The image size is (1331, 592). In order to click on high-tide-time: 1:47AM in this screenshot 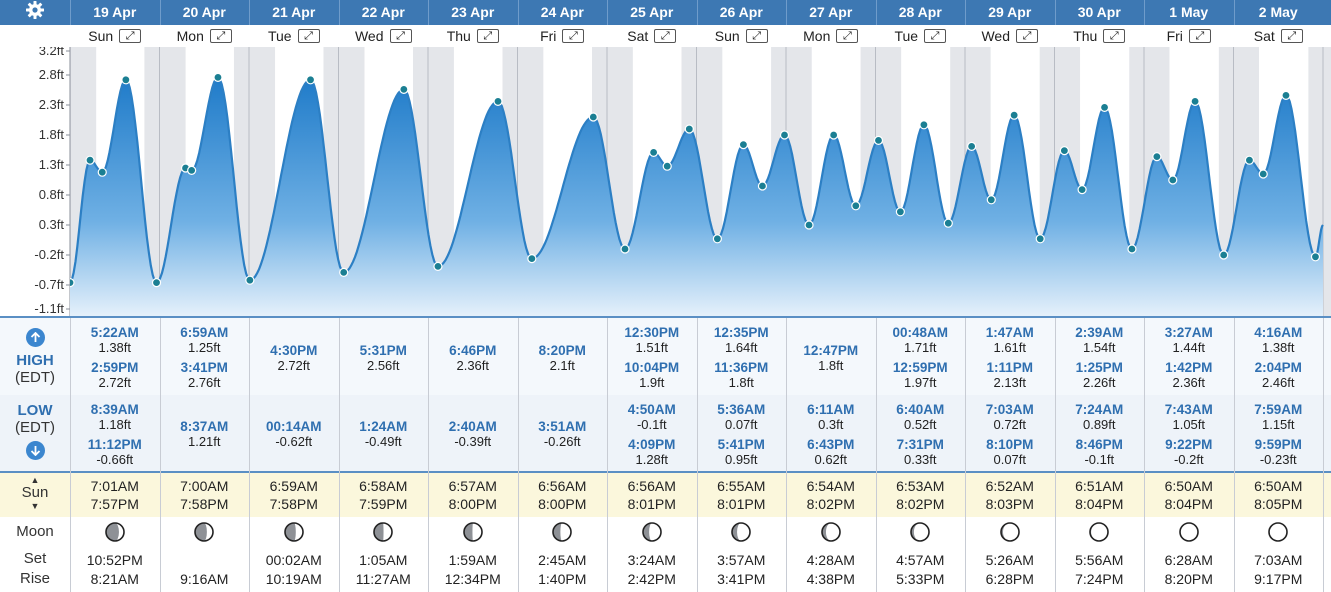, I will do `click(1009, 332)`.